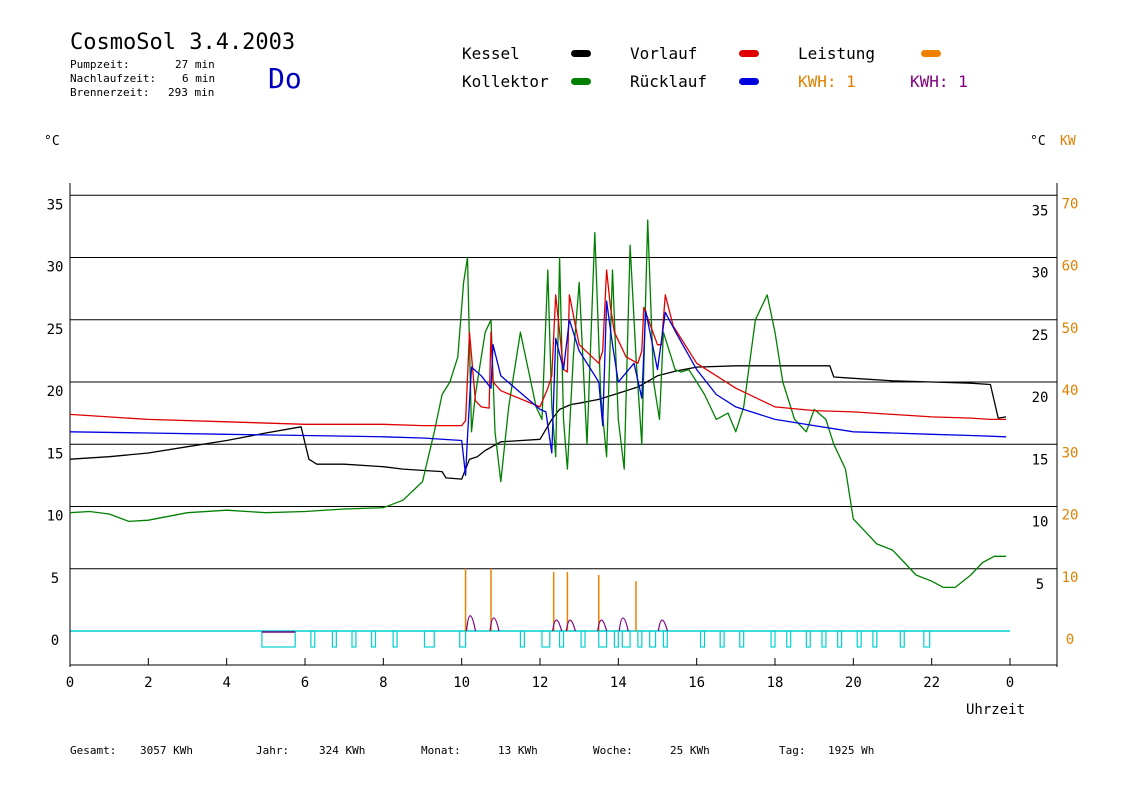 This screenshot has width=1148, height=812. What do you see at coordinates (837, 53) in the screenshot?
I see `legend-leistung-label: Leistung` at bounding box center [837, 53].